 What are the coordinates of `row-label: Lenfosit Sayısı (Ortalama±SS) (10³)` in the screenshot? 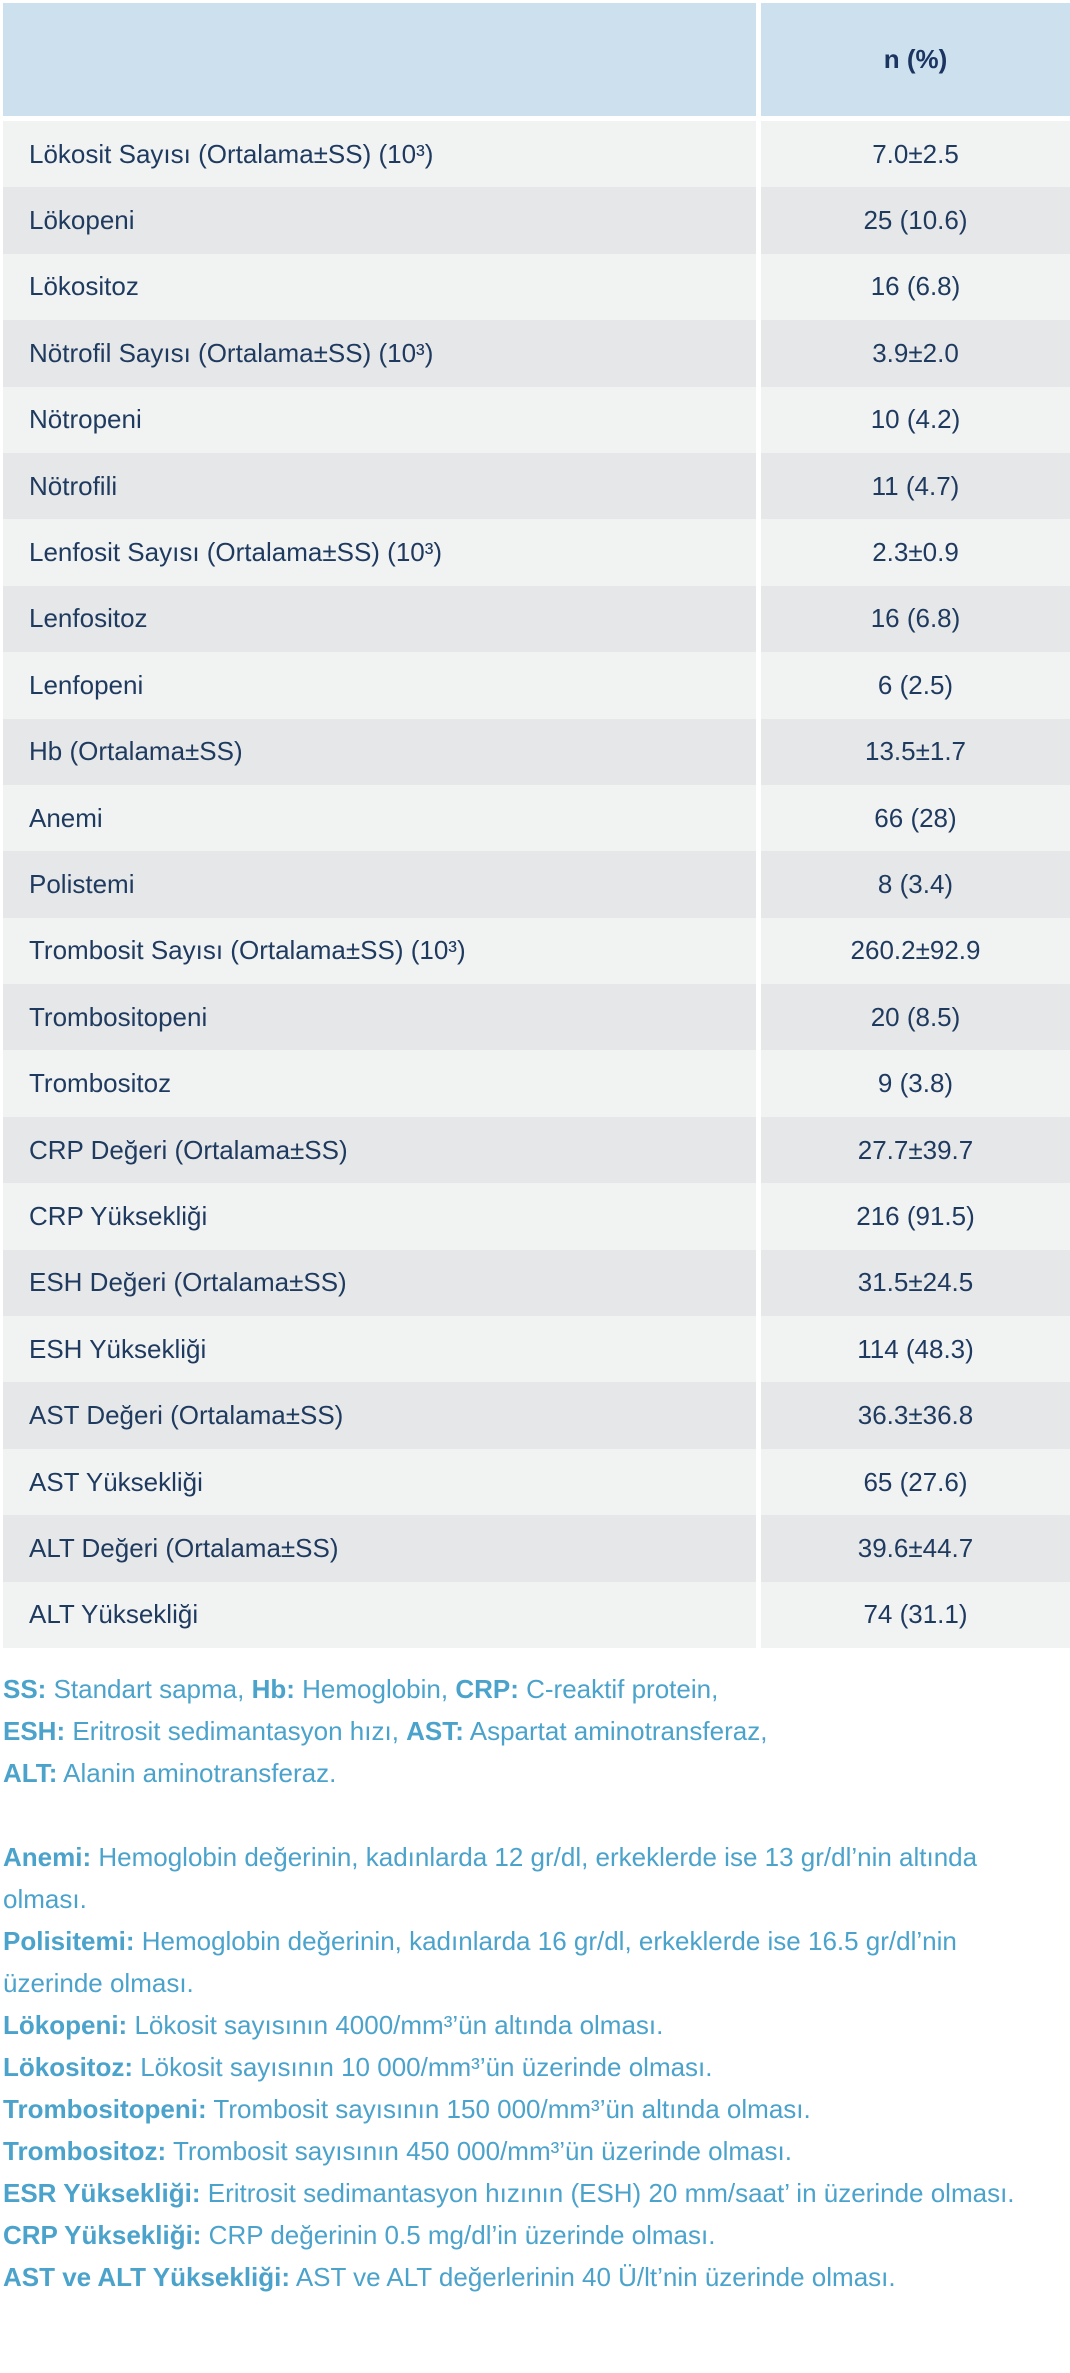 It's located at (382, 552).